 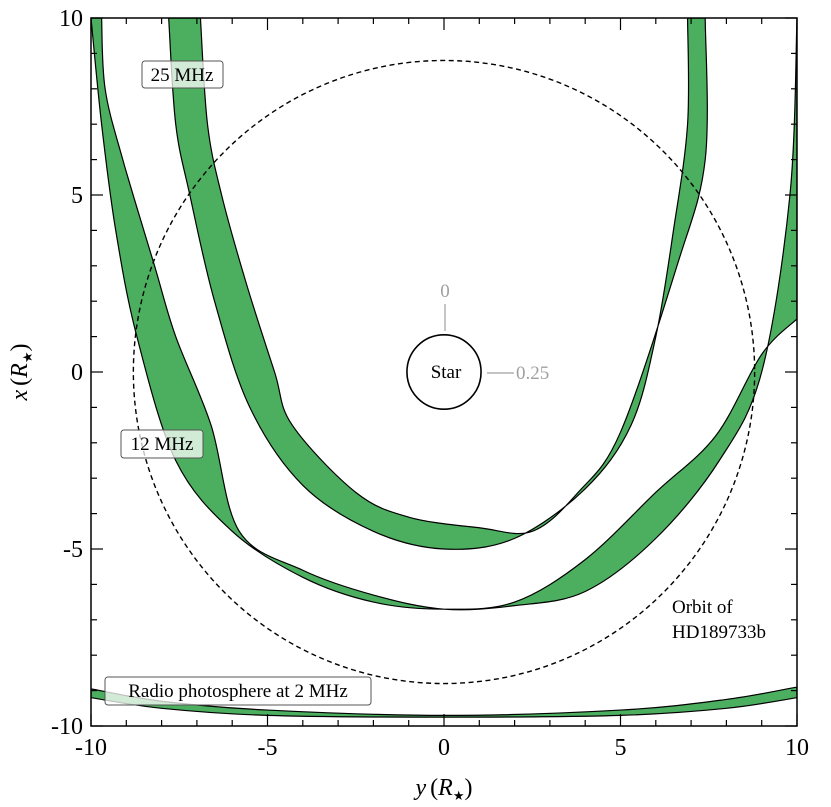 What do you see at coordinates (20, 395) in the screenshot?
I see `y-axis-var: x` at bounding box center [20, 395].